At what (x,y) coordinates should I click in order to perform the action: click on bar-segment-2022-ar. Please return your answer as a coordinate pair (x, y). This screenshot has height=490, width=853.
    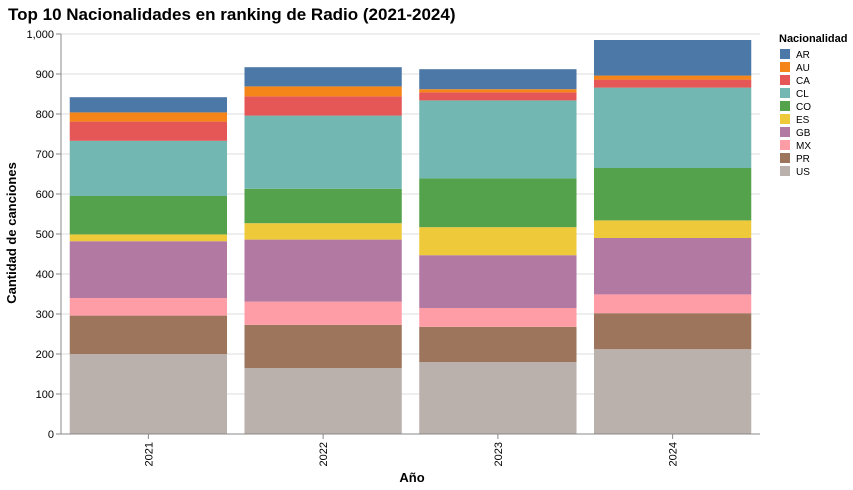
    Looking at the image, I should click on (323, 77).